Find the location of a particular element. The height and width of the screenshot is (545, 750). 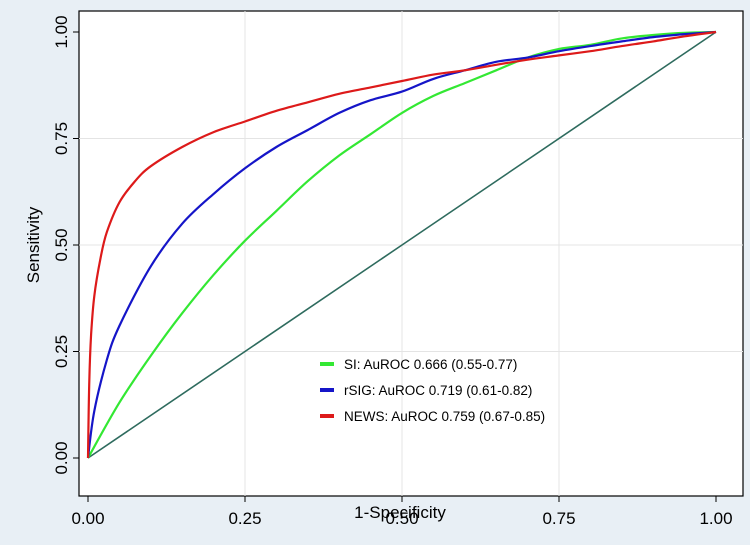

legend-label-2: NEWS: AuROC 0.759 (0.67-0.85) is located at coordinates (444, 416).